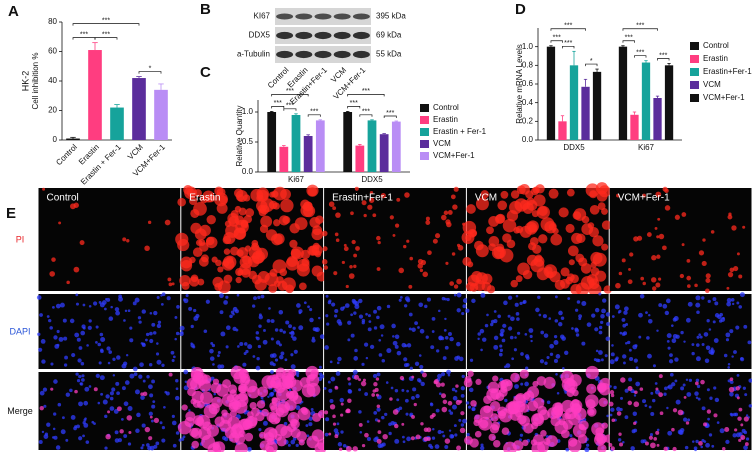 The width and height of the screenshot is (752, 452). What do you see at coordinates (424, 120) in the screenshot?
I see `legend-swatch` at bounding box center [424, 120].